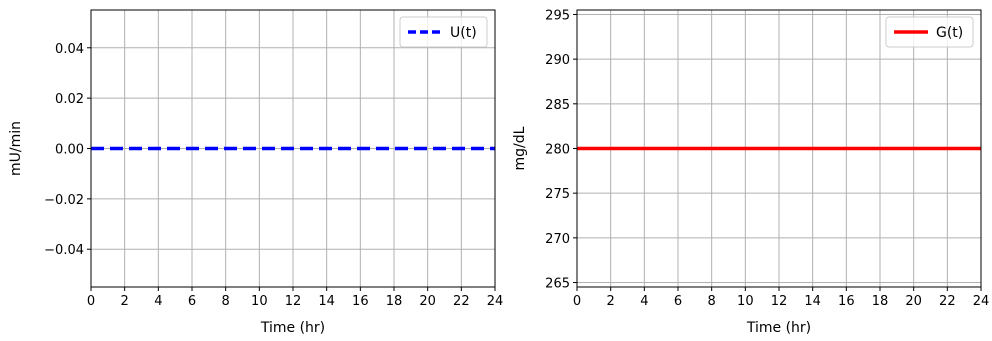  I want to click on y-tick-label: 295, so click(557, 15).